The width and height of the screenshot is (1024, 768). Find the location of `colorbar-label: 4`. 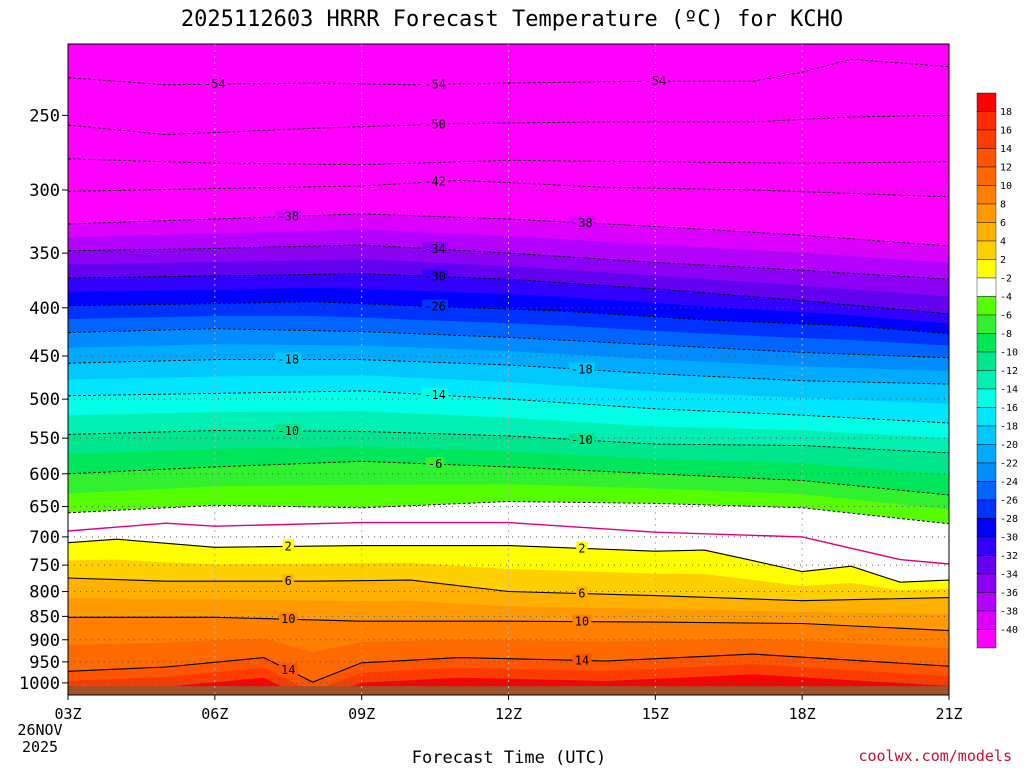

colorbar-label: 4 is located at coordinates (1003, 242).